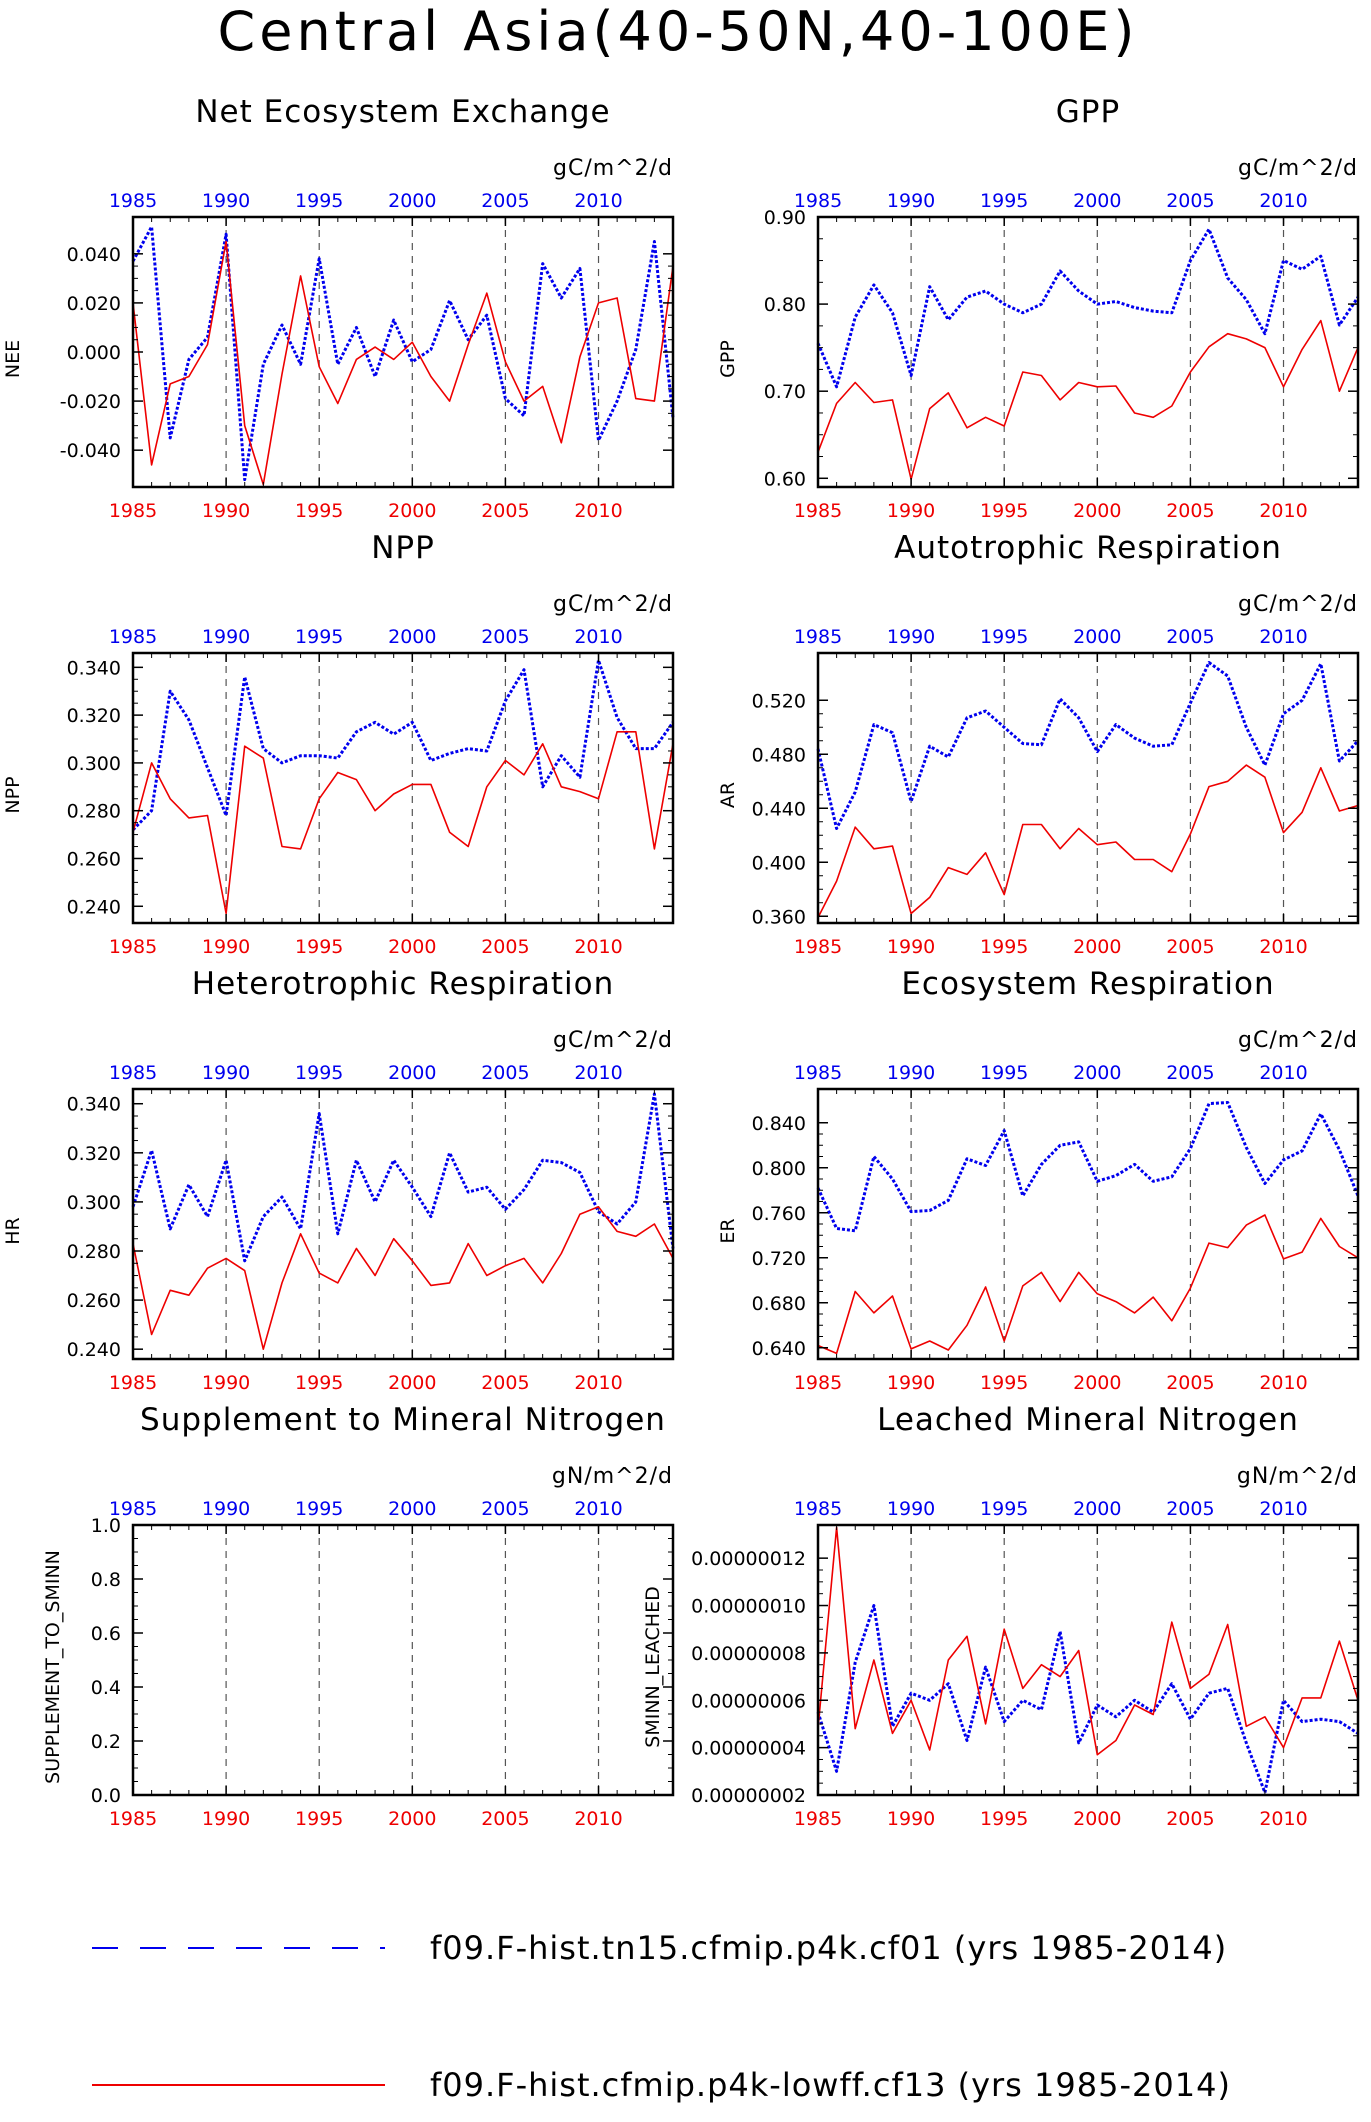  What do you see at coordinates (785, 218) in the screenshot?
I see `y-tick-label: 0.90` at bounding box center [785, 218].